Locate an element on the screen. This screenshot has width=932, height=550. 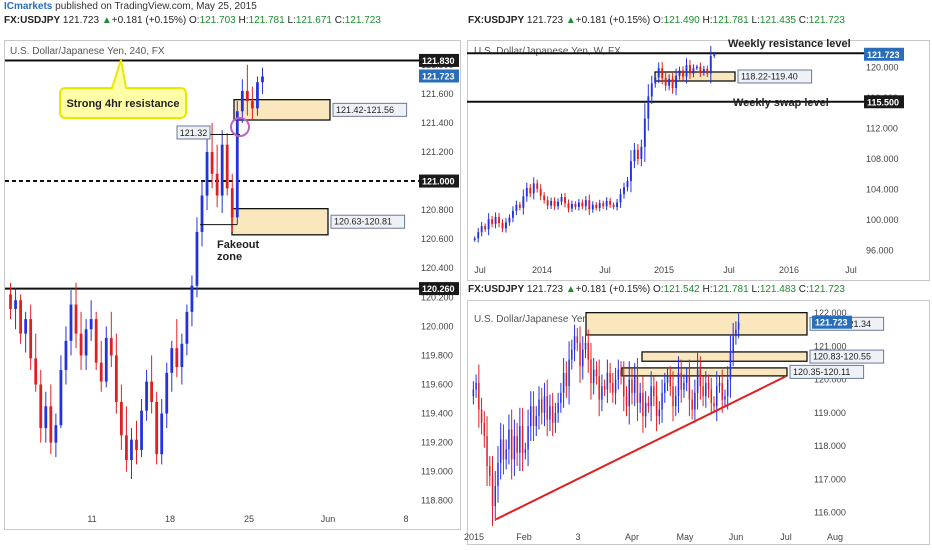
price-badge-text: 121.723 is located at coordinates (438, 76).